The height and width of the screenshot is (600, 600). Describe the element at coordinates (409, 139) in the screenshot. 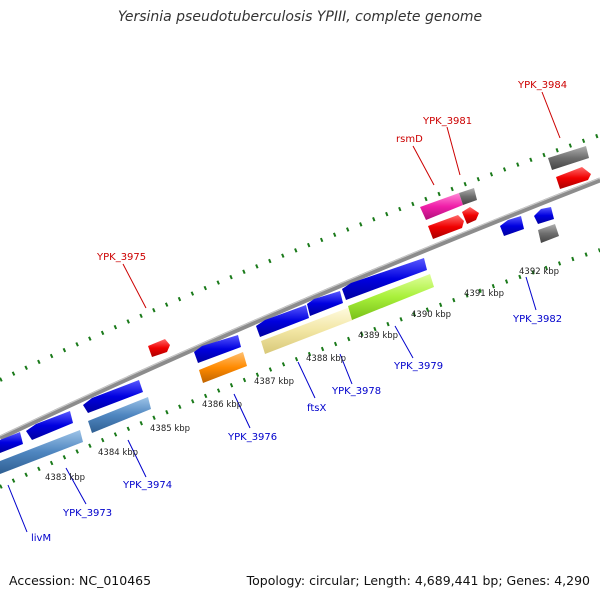

I see `gene-label: rsmD` at that location.